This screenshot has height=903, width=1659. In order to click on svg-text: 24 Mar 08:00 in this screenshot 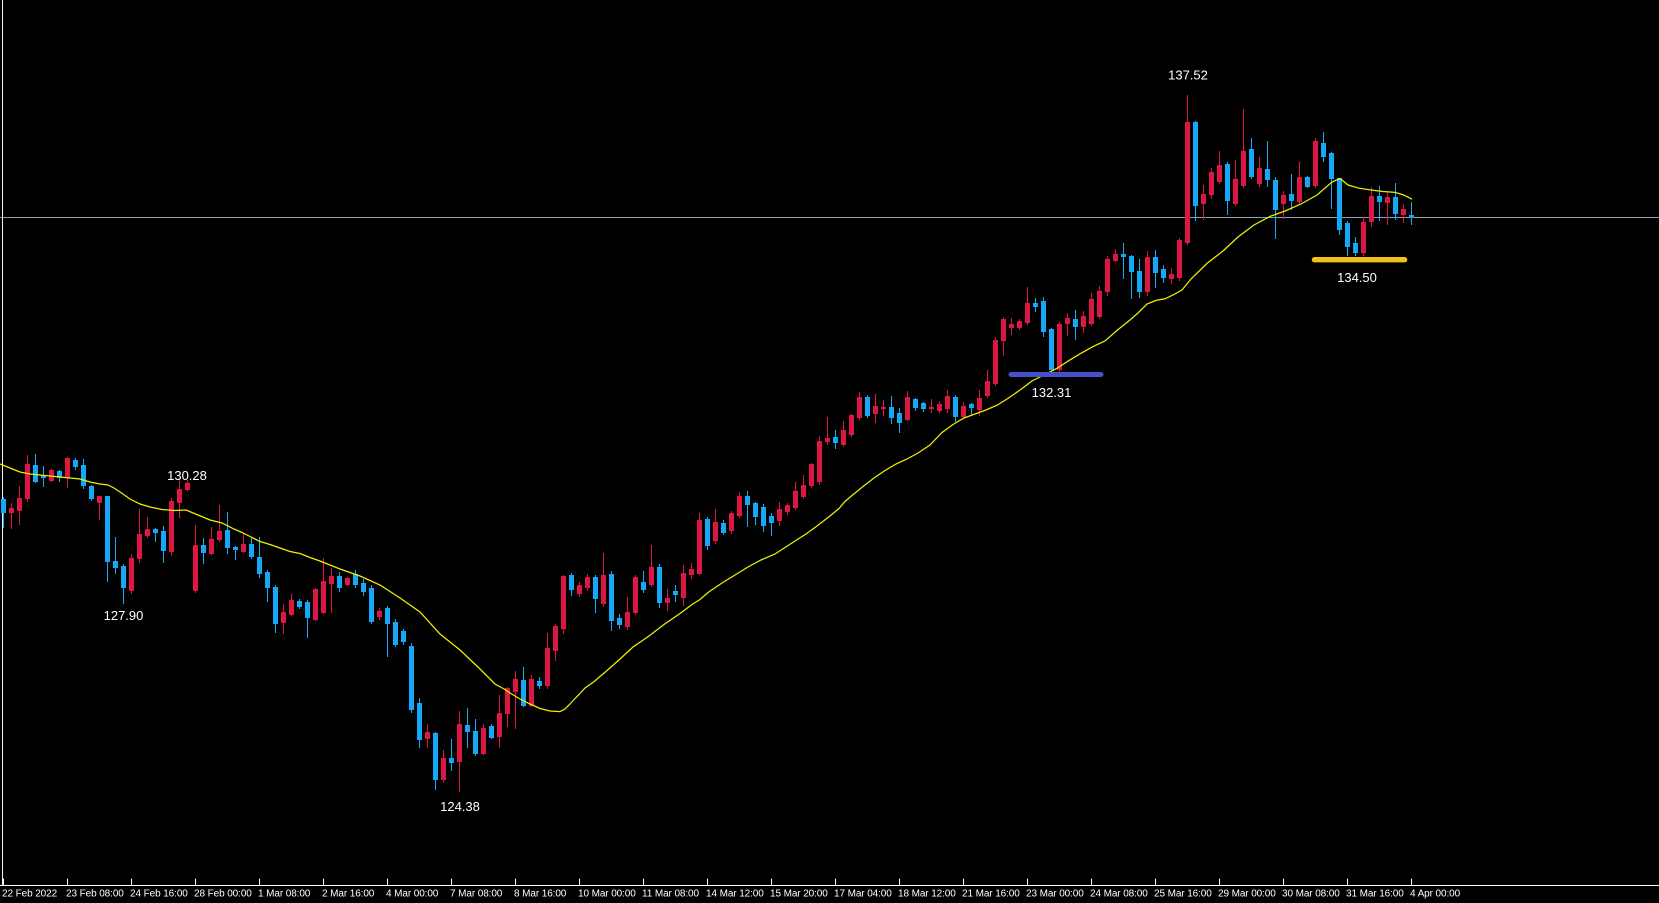, I will do `click(1119, 894)`.